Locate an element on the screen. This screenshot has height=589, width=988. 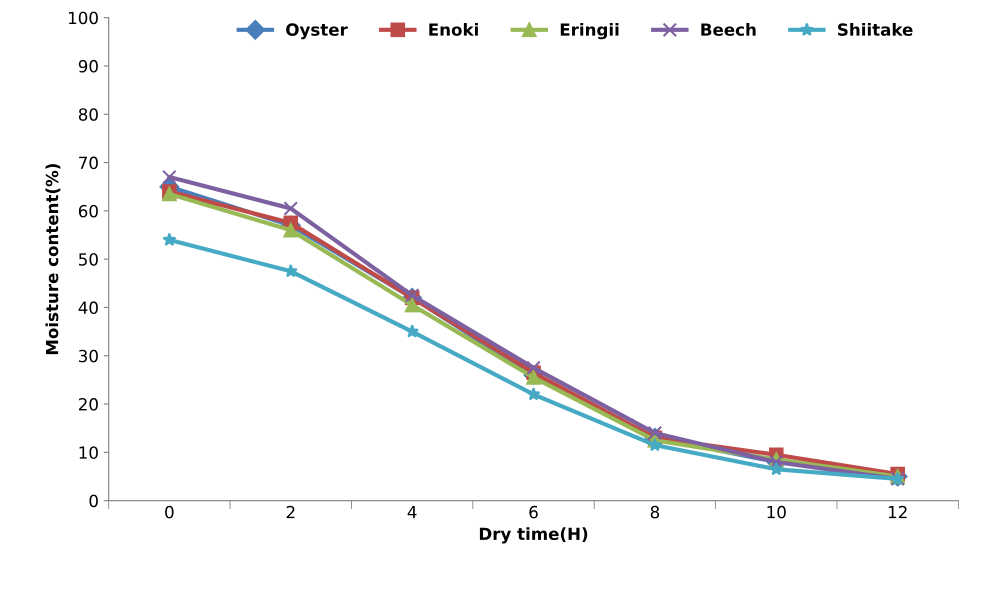
legend-label: Enoki is located at coordinates (453, 29).